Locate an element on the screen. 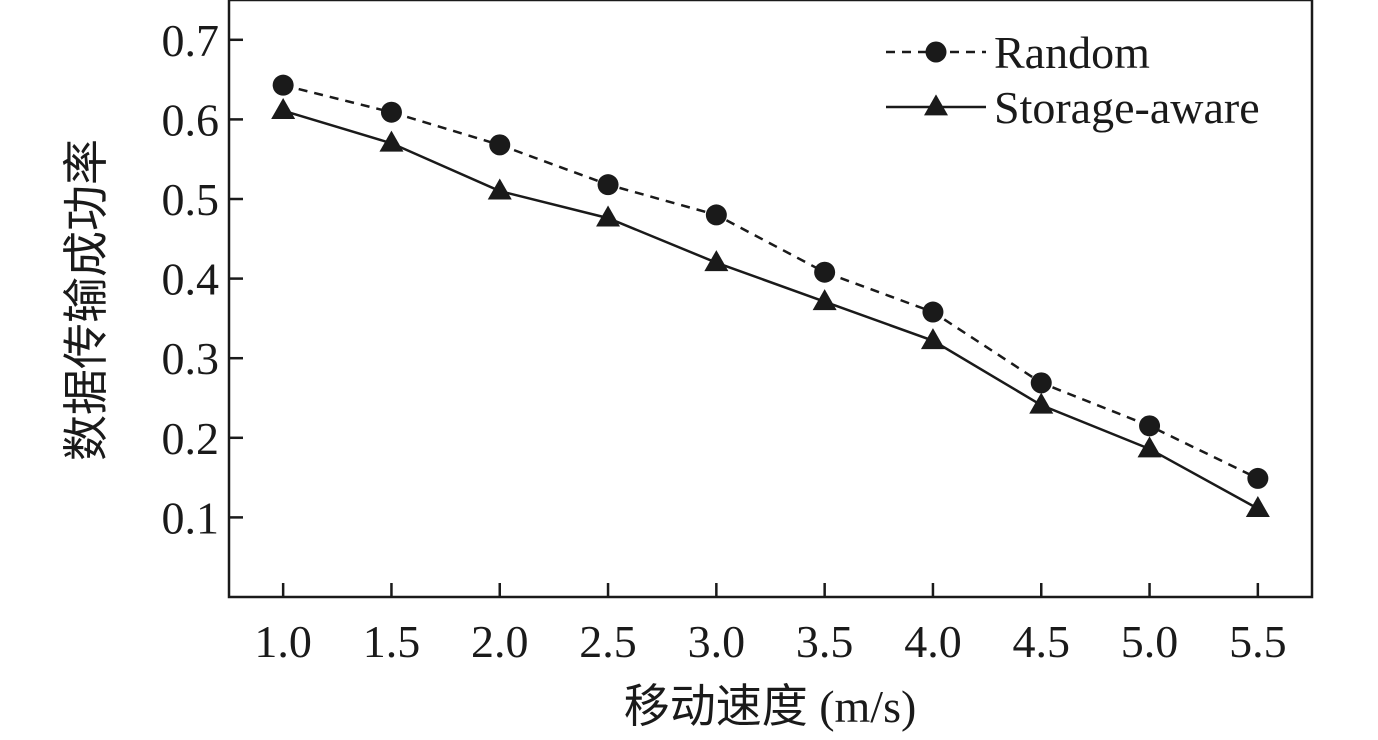 The width and height of the screenshot is (1378, 740). legend-entry: Random is located at coordinates (1018, 52).